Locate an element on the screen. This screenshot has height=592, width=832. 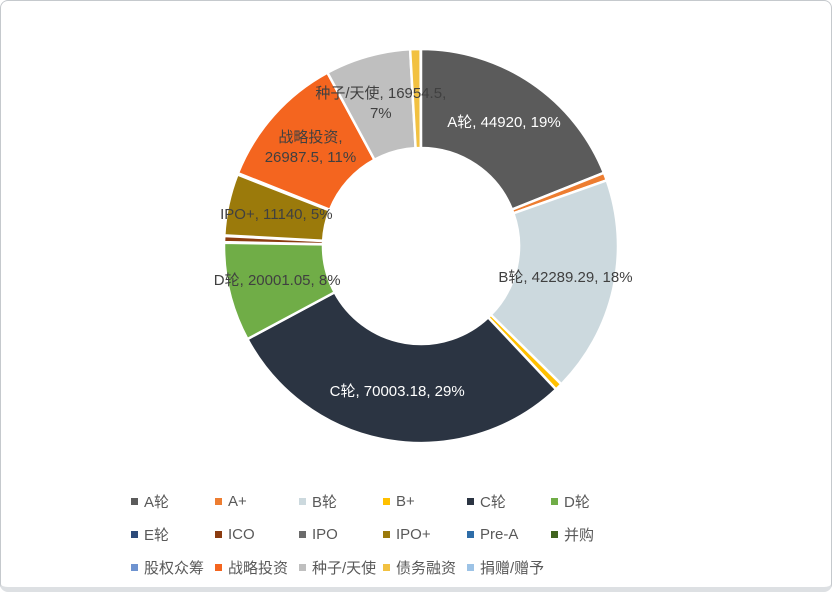
legend-label: B轮 is located at coordinates (325, 502).